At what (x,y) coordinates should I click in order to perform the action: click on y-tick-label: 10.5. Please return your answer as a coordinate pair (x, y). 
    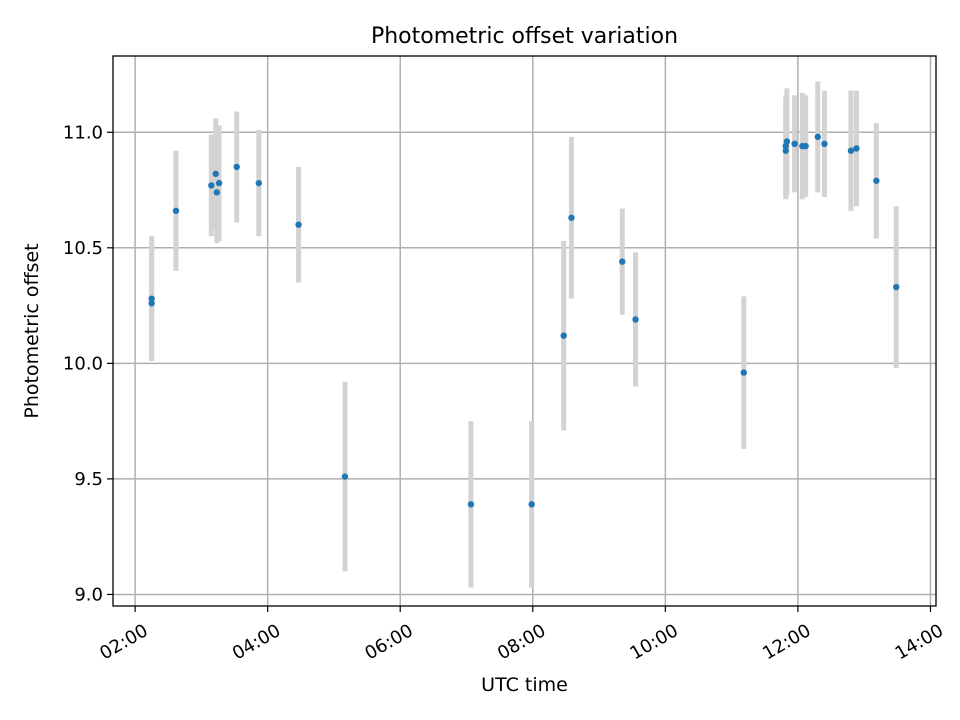
    Looking at the image, I should click on (83, 248).